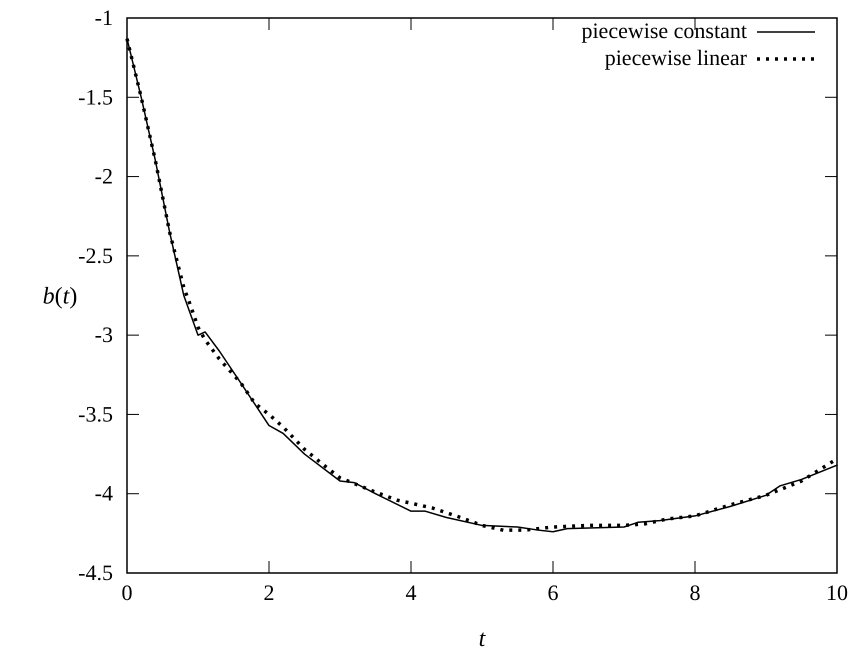 This screenshot has height=656, width=854. What do you see at coordinates (103, 17) in the screenshot?
I see `y-tick-label: -1` at bounding box center [103, 17].